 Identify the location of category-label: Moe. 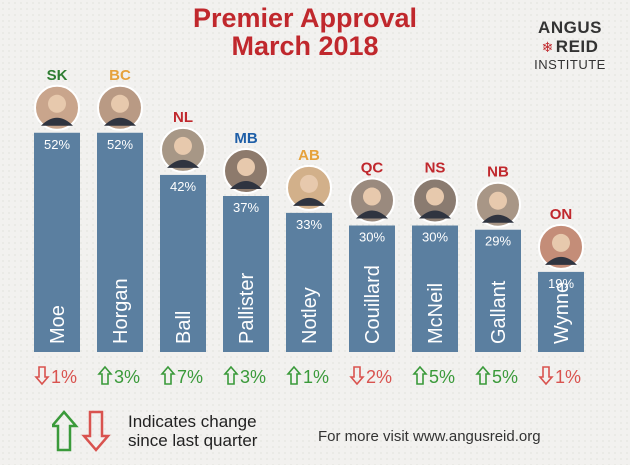
(58, 324).